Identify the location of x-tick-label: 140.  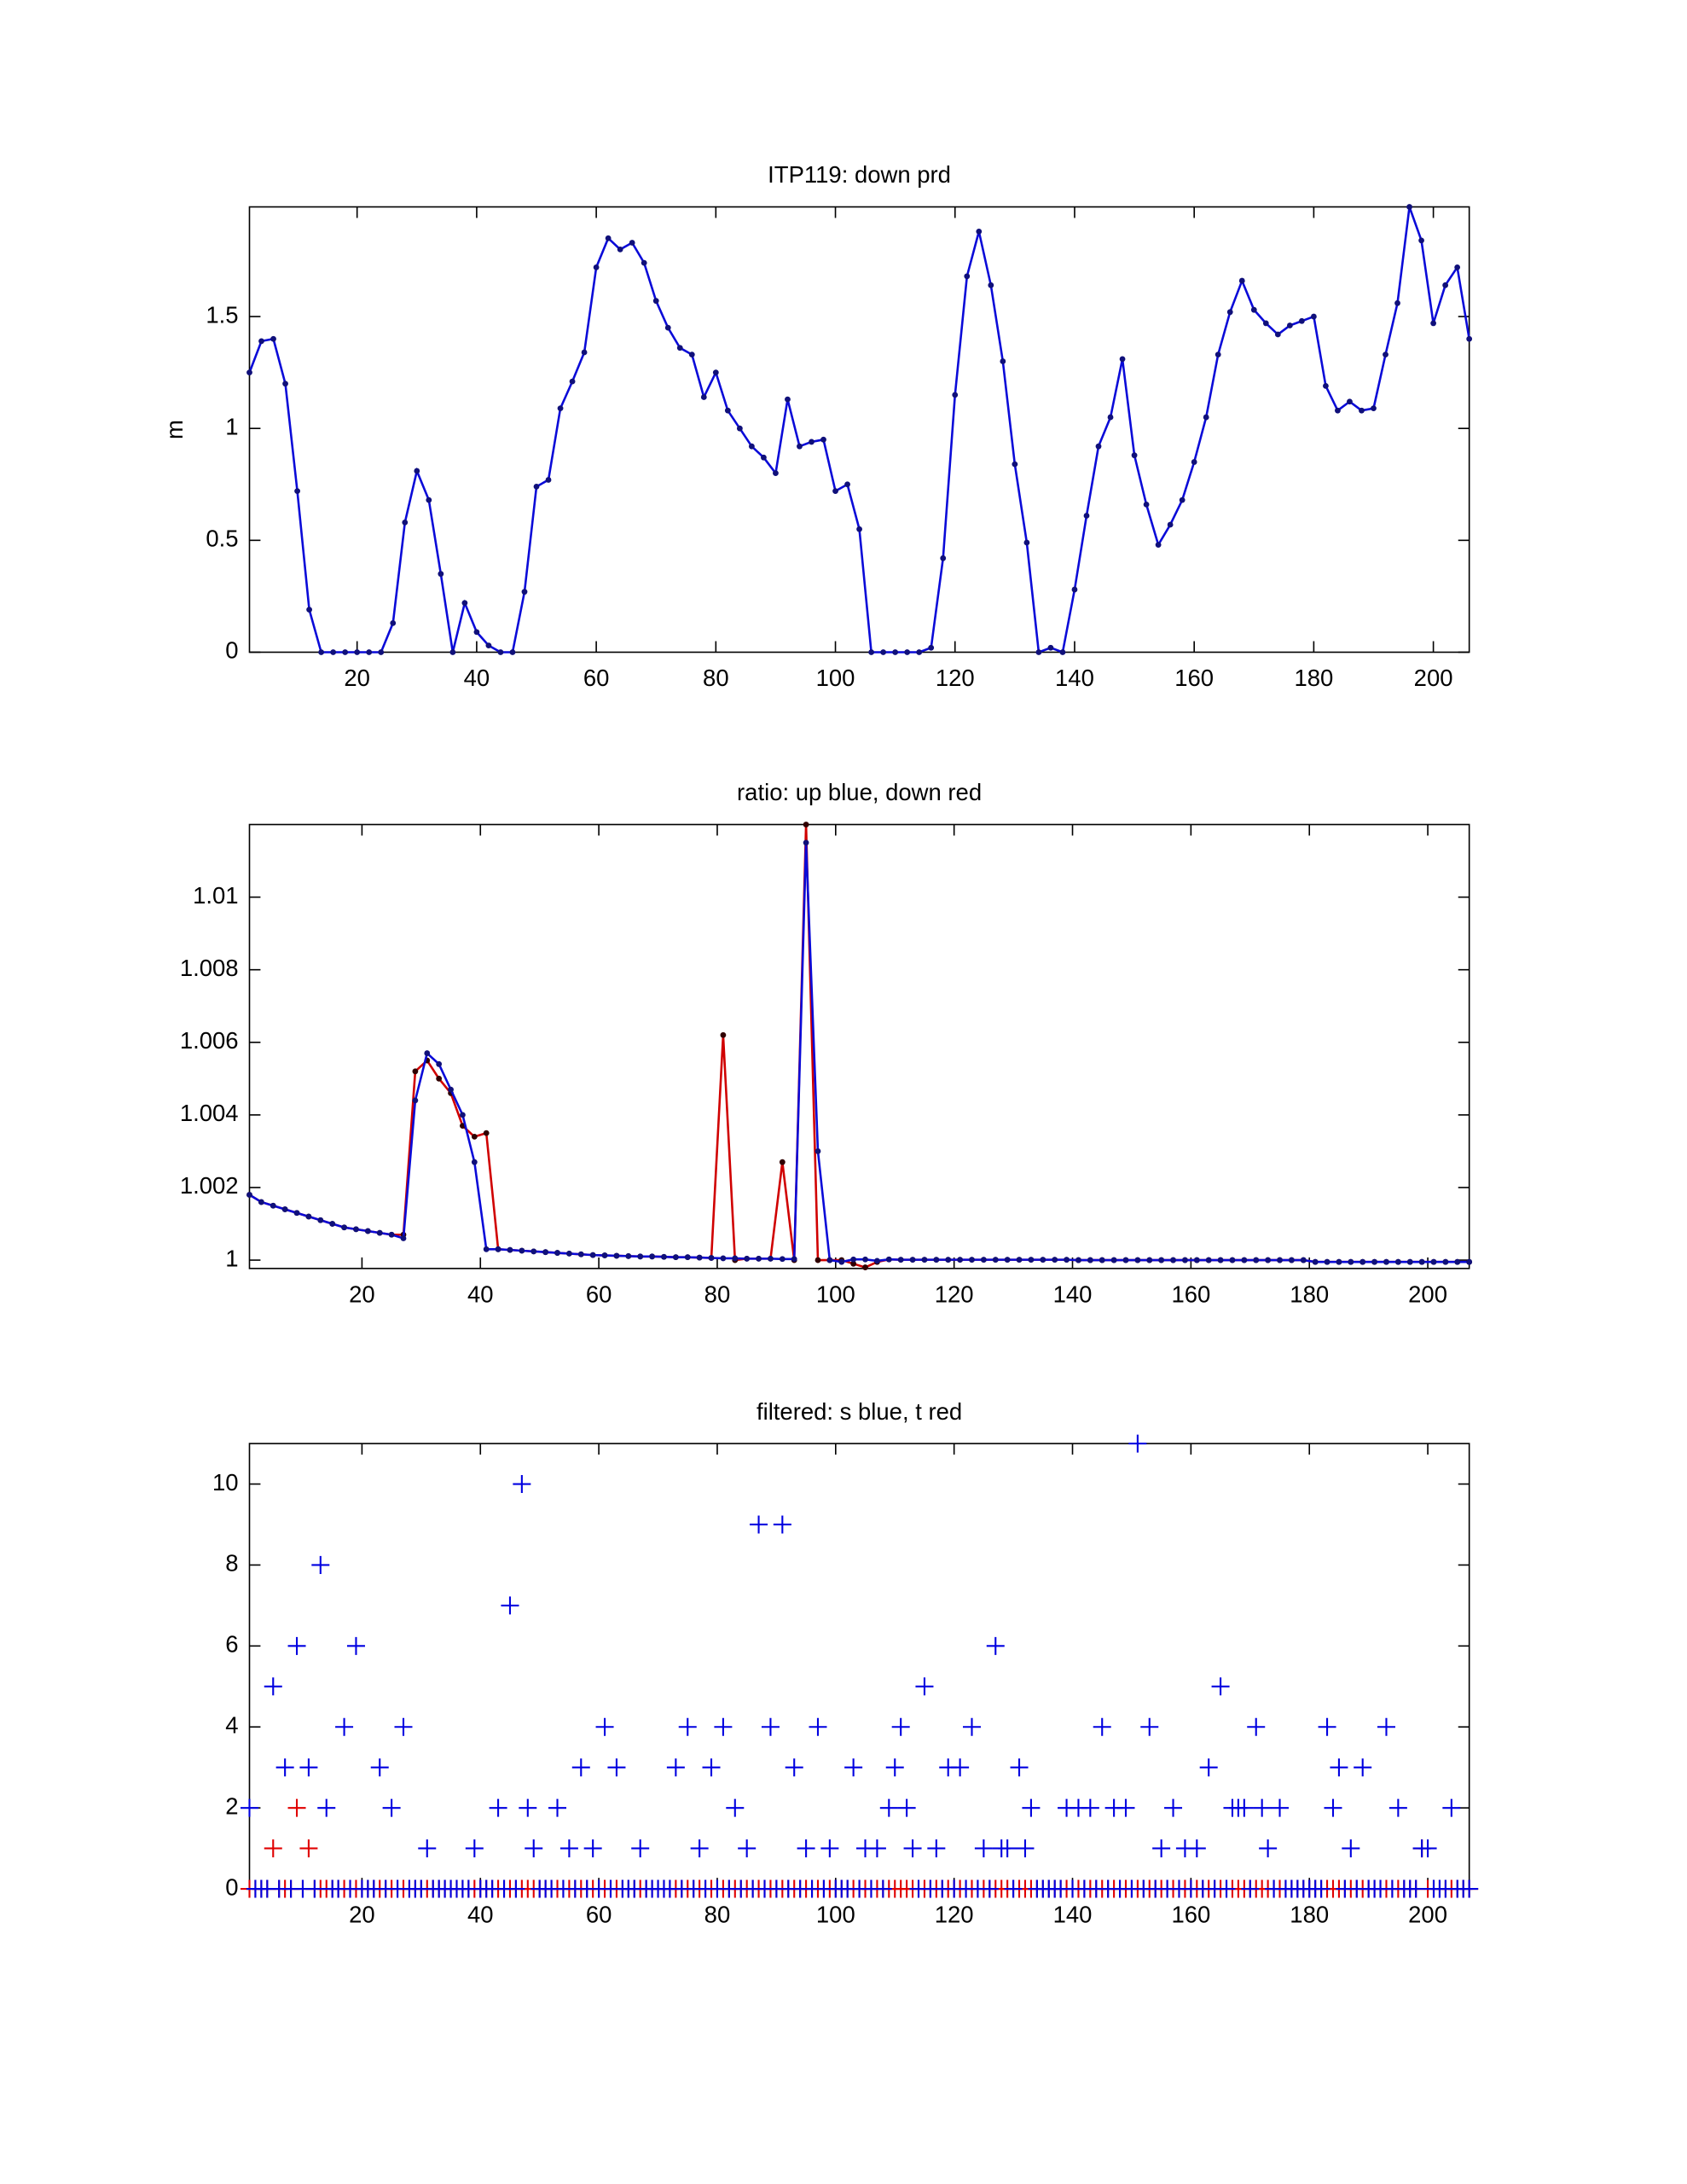
(1073, 1915).